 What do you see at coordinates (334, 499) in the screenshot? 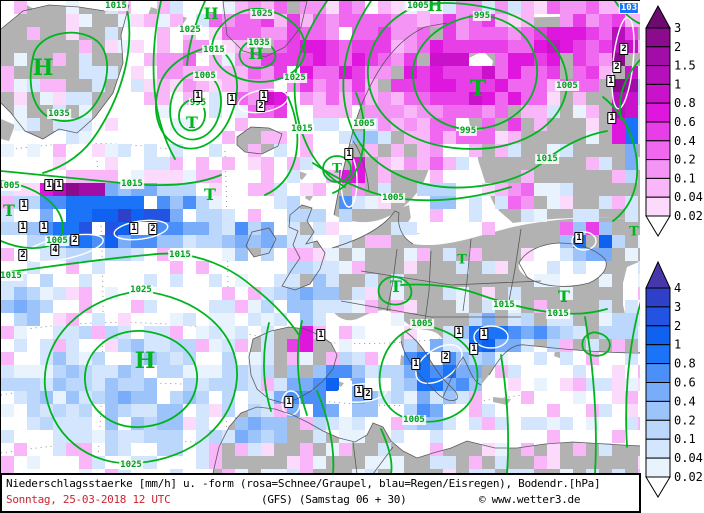
I see `model-run-info: (GFS) (Samstag 06 + 30)` at bounding box center [334, 499].